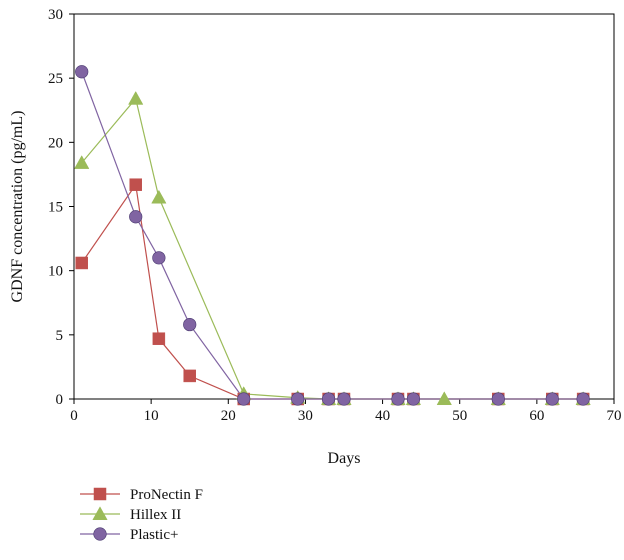 This screenshot has height=560, width=624. Describe the element at coordinates (17, 207) in the screenshot. I see `y-axis-title: GDNF concentration (pg/mL)` at that location.